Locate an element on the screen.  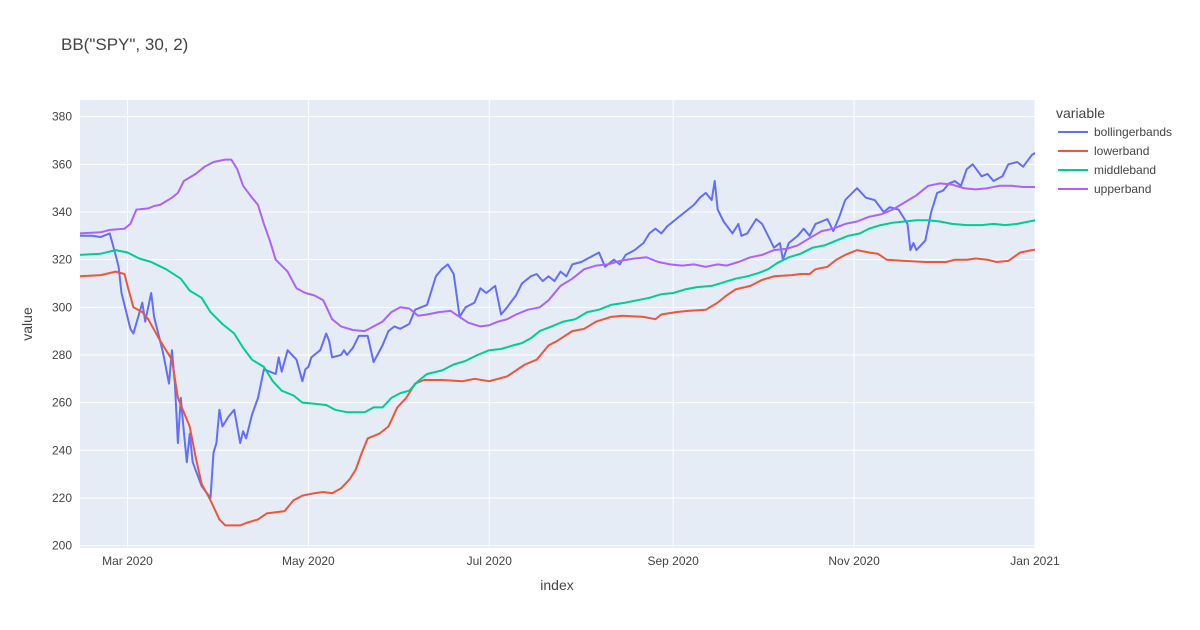
x-tick-label: Mar 2020 is located at coordinates (127, 561).